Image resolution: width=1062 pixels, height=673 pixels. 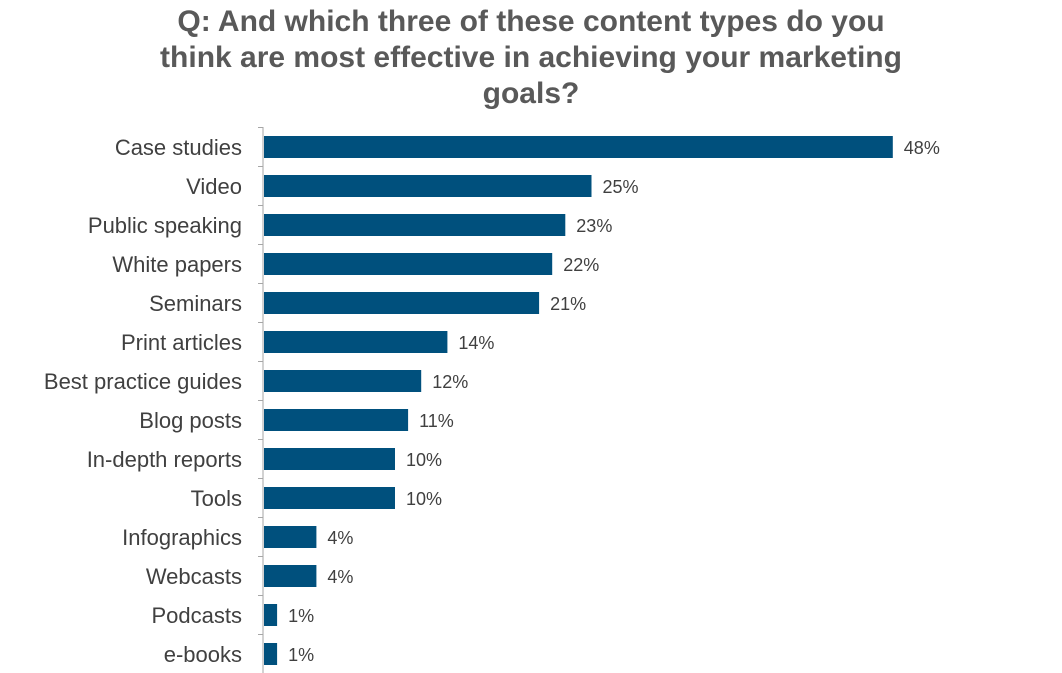 What do you see at coordinates (290, 576) in the screenshot?
I see `bar-webcasts` at bounding box center [290, 576].